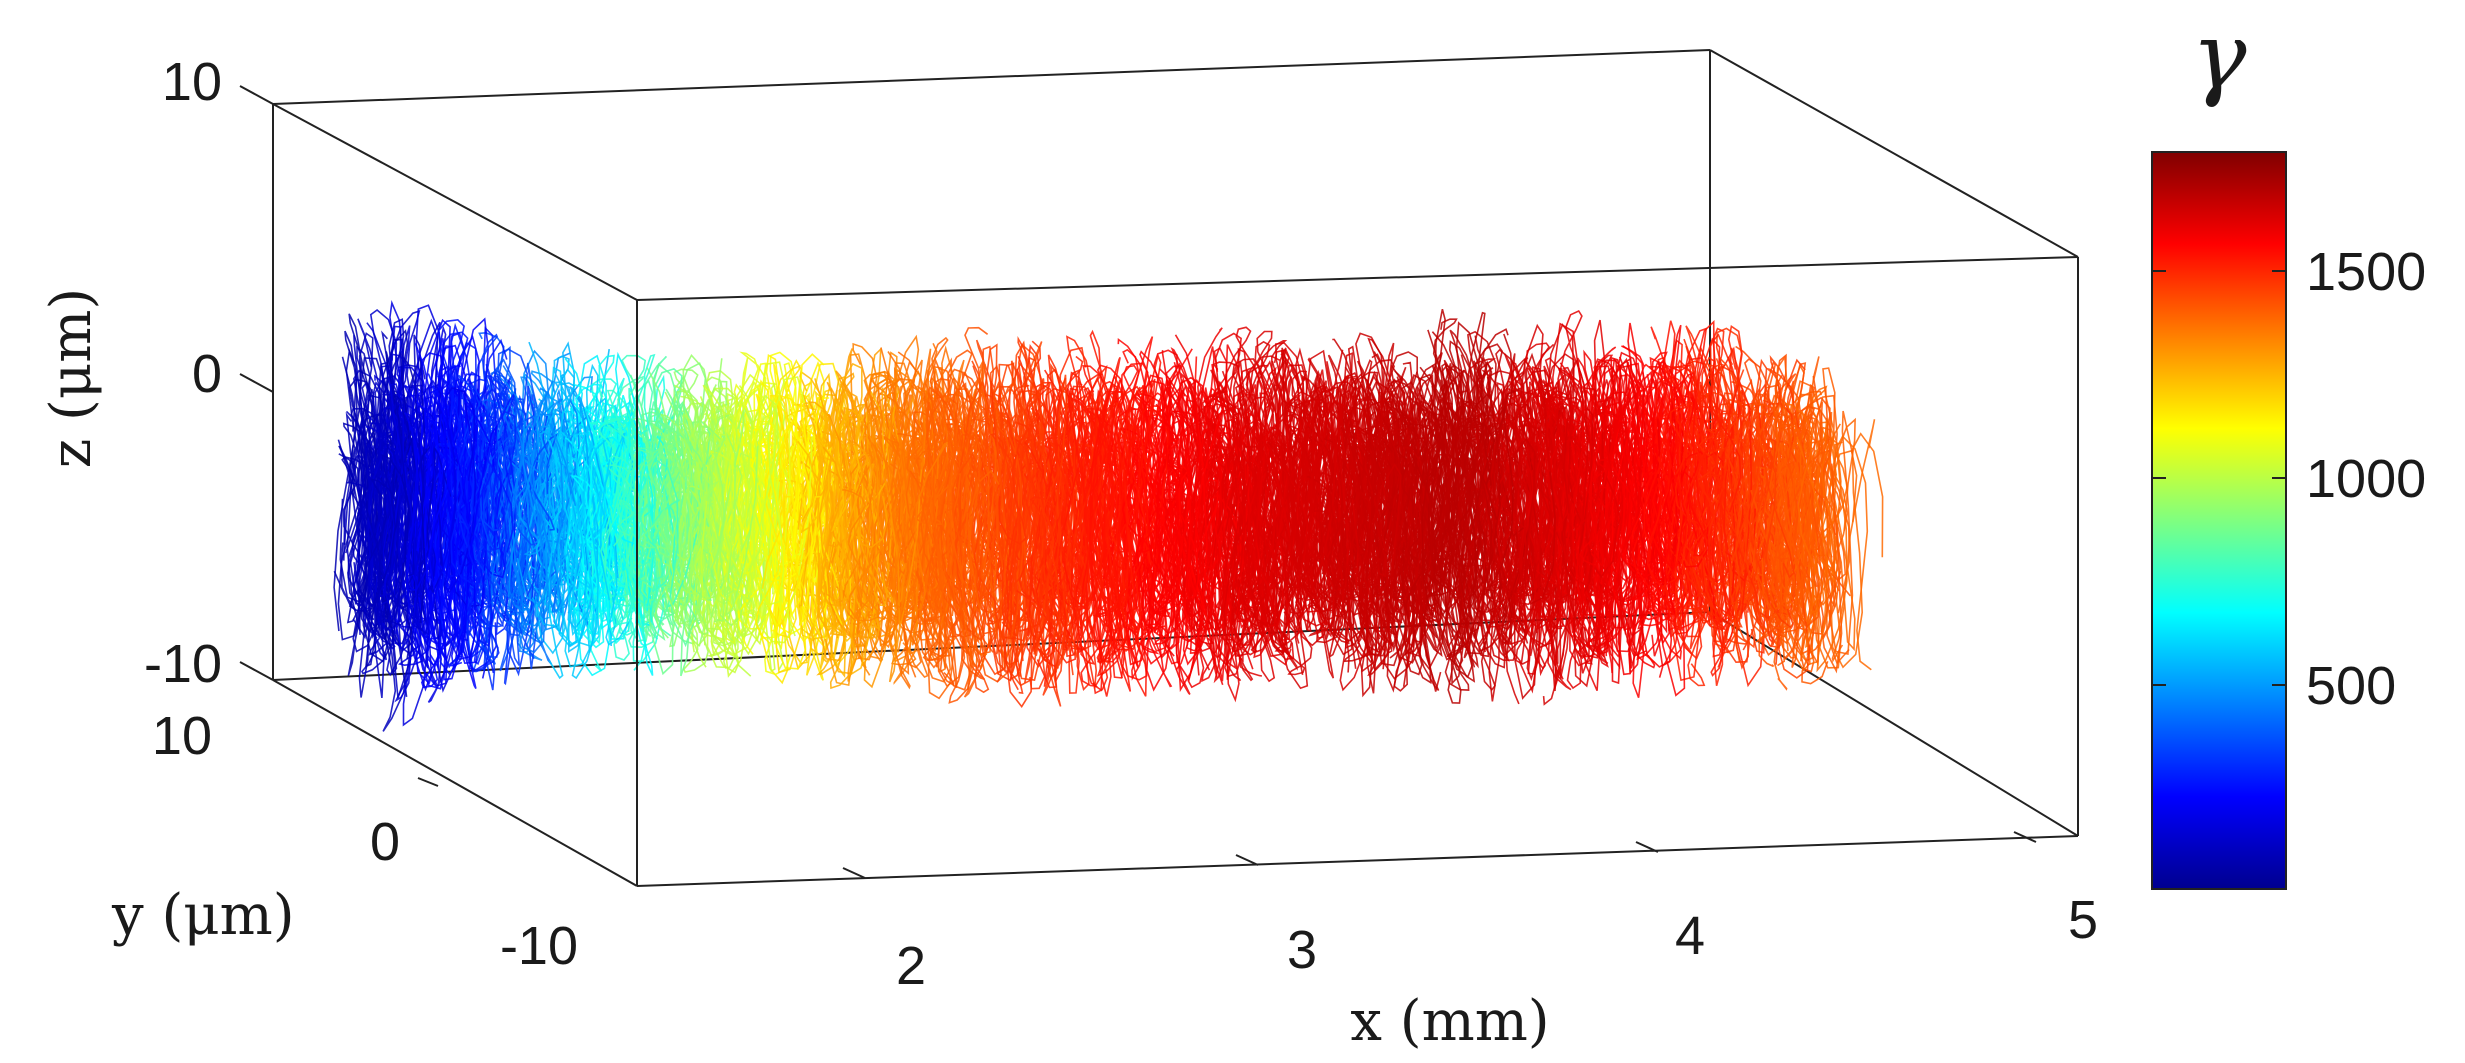 The width and height of the screenshot is (2465, 1063). Describe the element at coordinates (1449, 1021) in the screenshot. I see `x-axis-label: x (mm)` at that location.